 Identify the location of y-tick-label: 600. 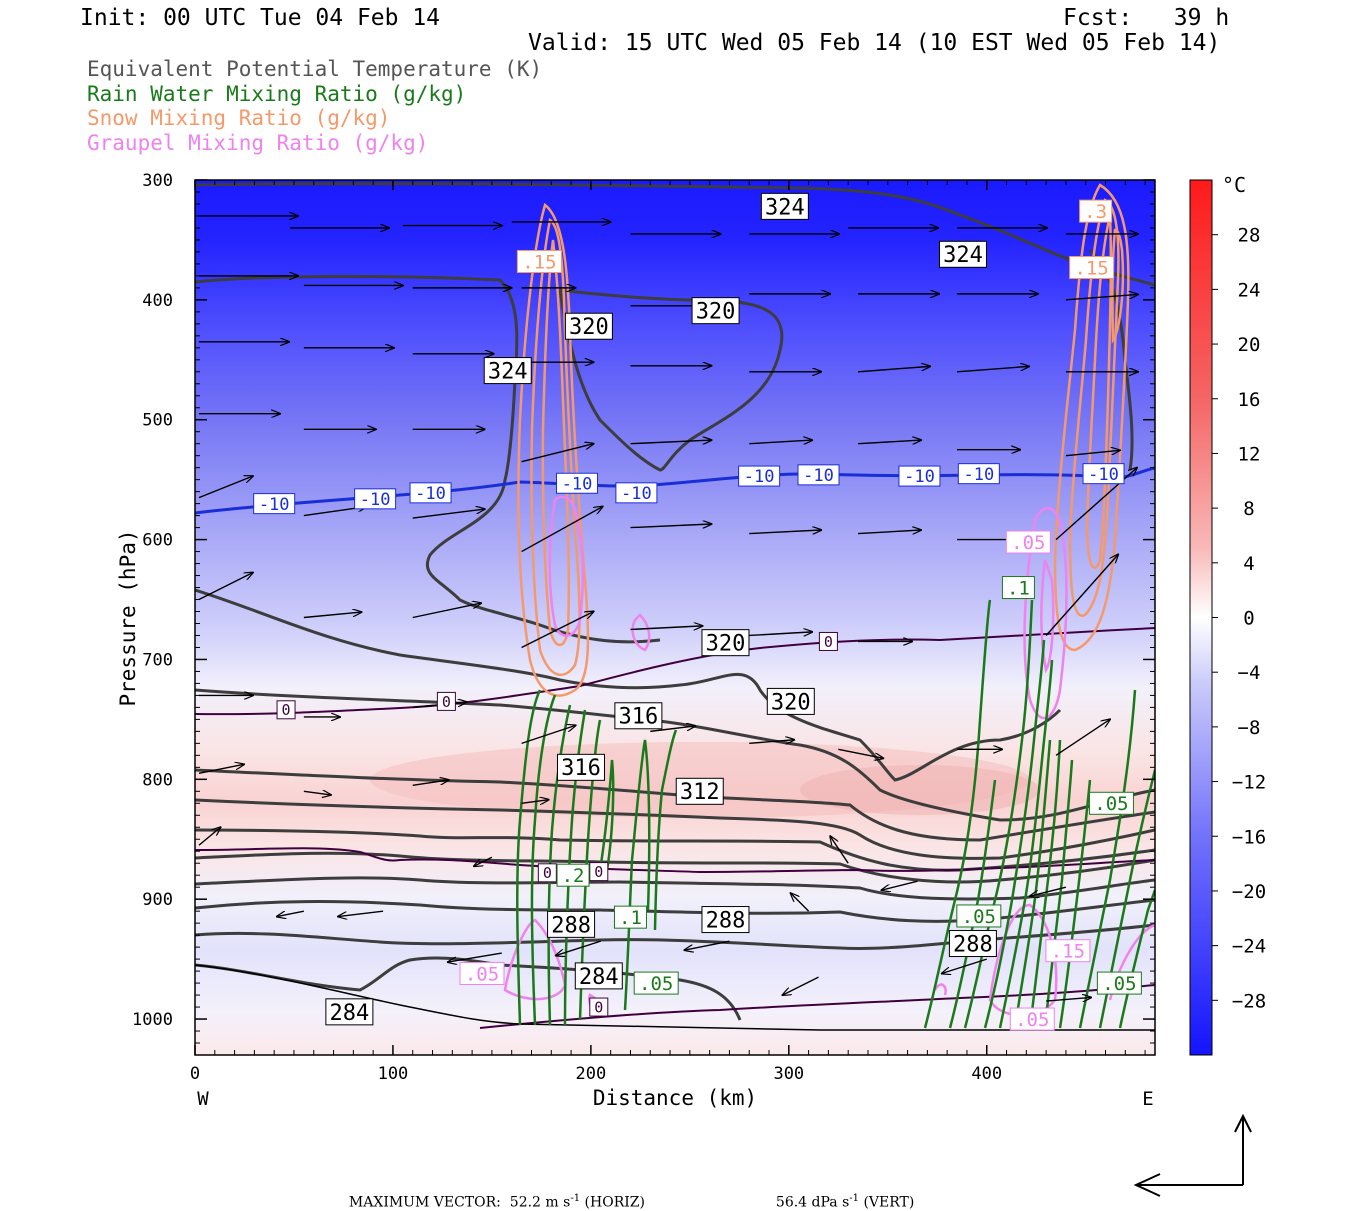
(157, 541).